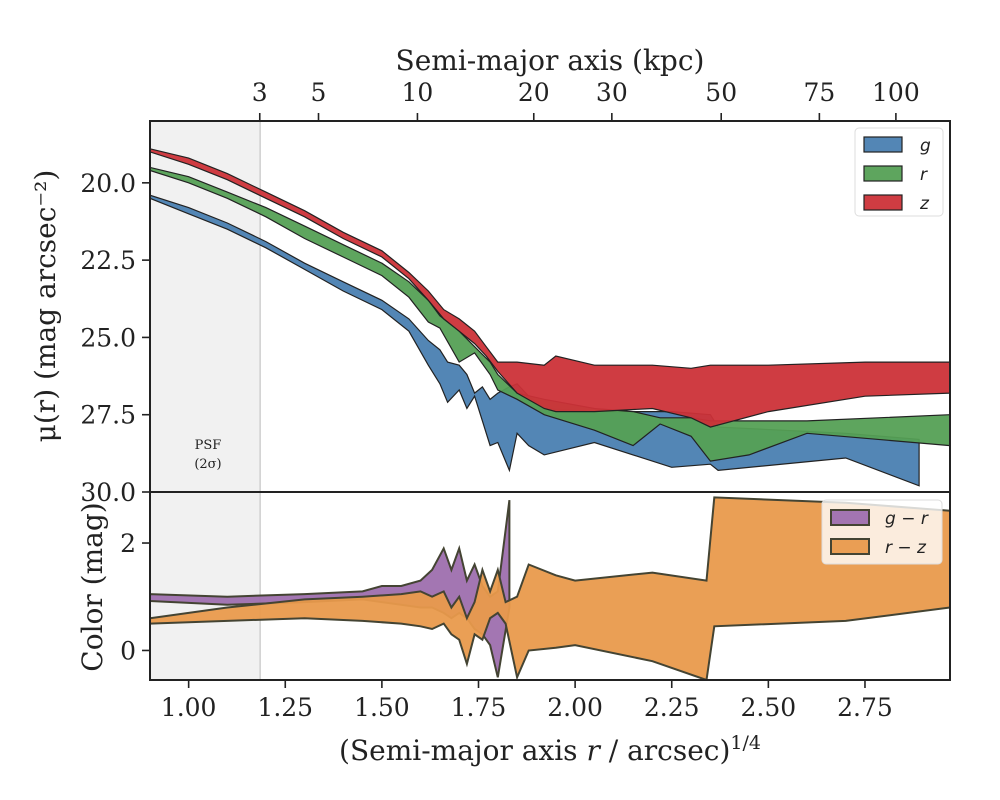 This screenshot has height=800, width=1000. I want to click on bottom-xtick-label: 1.75, so click(479, 707).